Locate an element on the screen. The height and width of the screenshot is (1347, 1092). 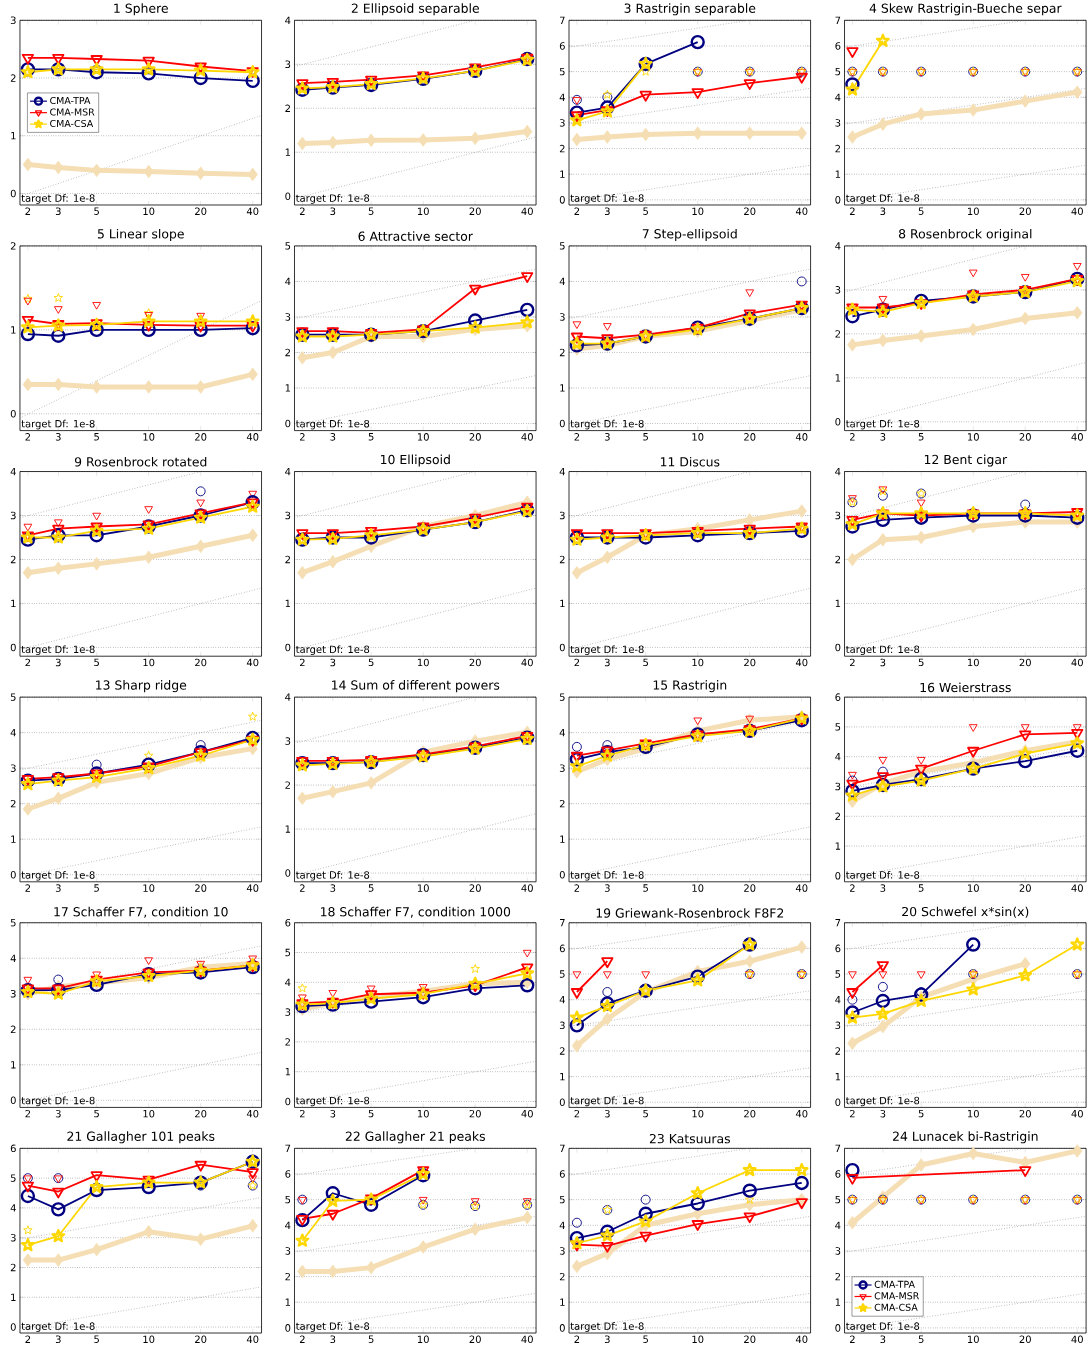
chart-title: 2 Ellipsoid separable is located at coordinates (415, 9).